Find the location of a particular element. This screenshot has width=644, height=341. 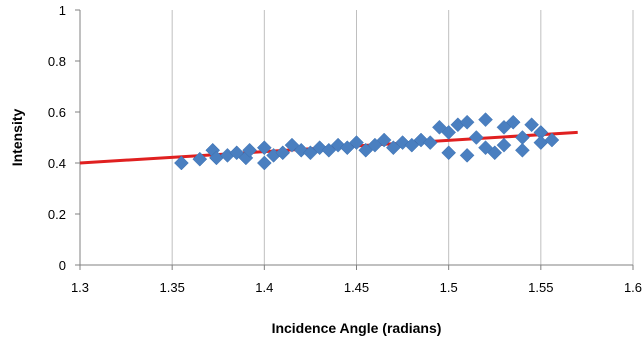

y-axis-tick-label: 0.8 is located at coordinates (57, 61).